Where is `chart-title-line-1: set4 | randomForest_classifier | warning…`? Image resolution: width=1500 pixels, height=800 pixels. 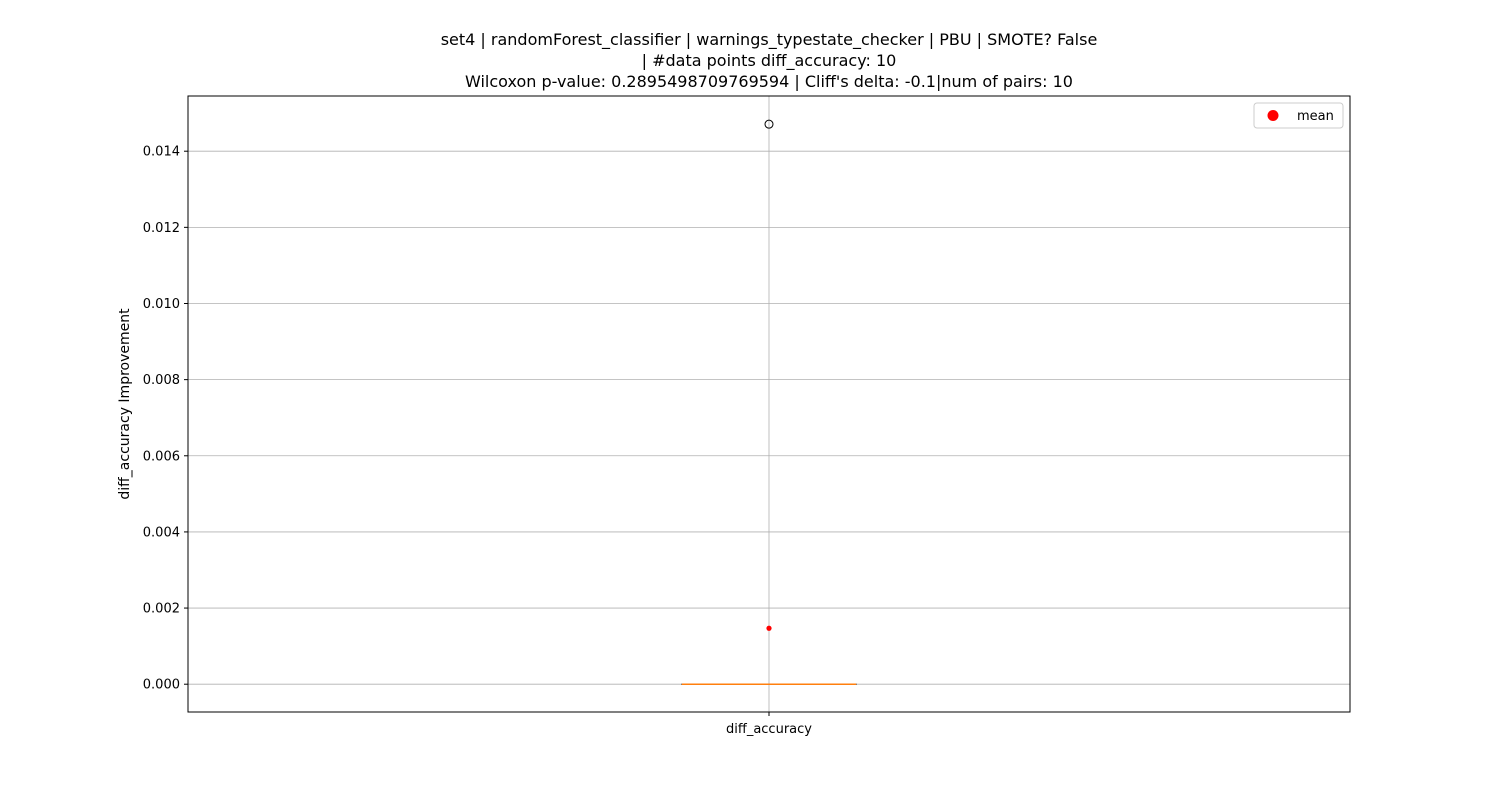 chart-title-line-1: set4 | randomForest_classifier | warning… is located at coordinates (769, 39).